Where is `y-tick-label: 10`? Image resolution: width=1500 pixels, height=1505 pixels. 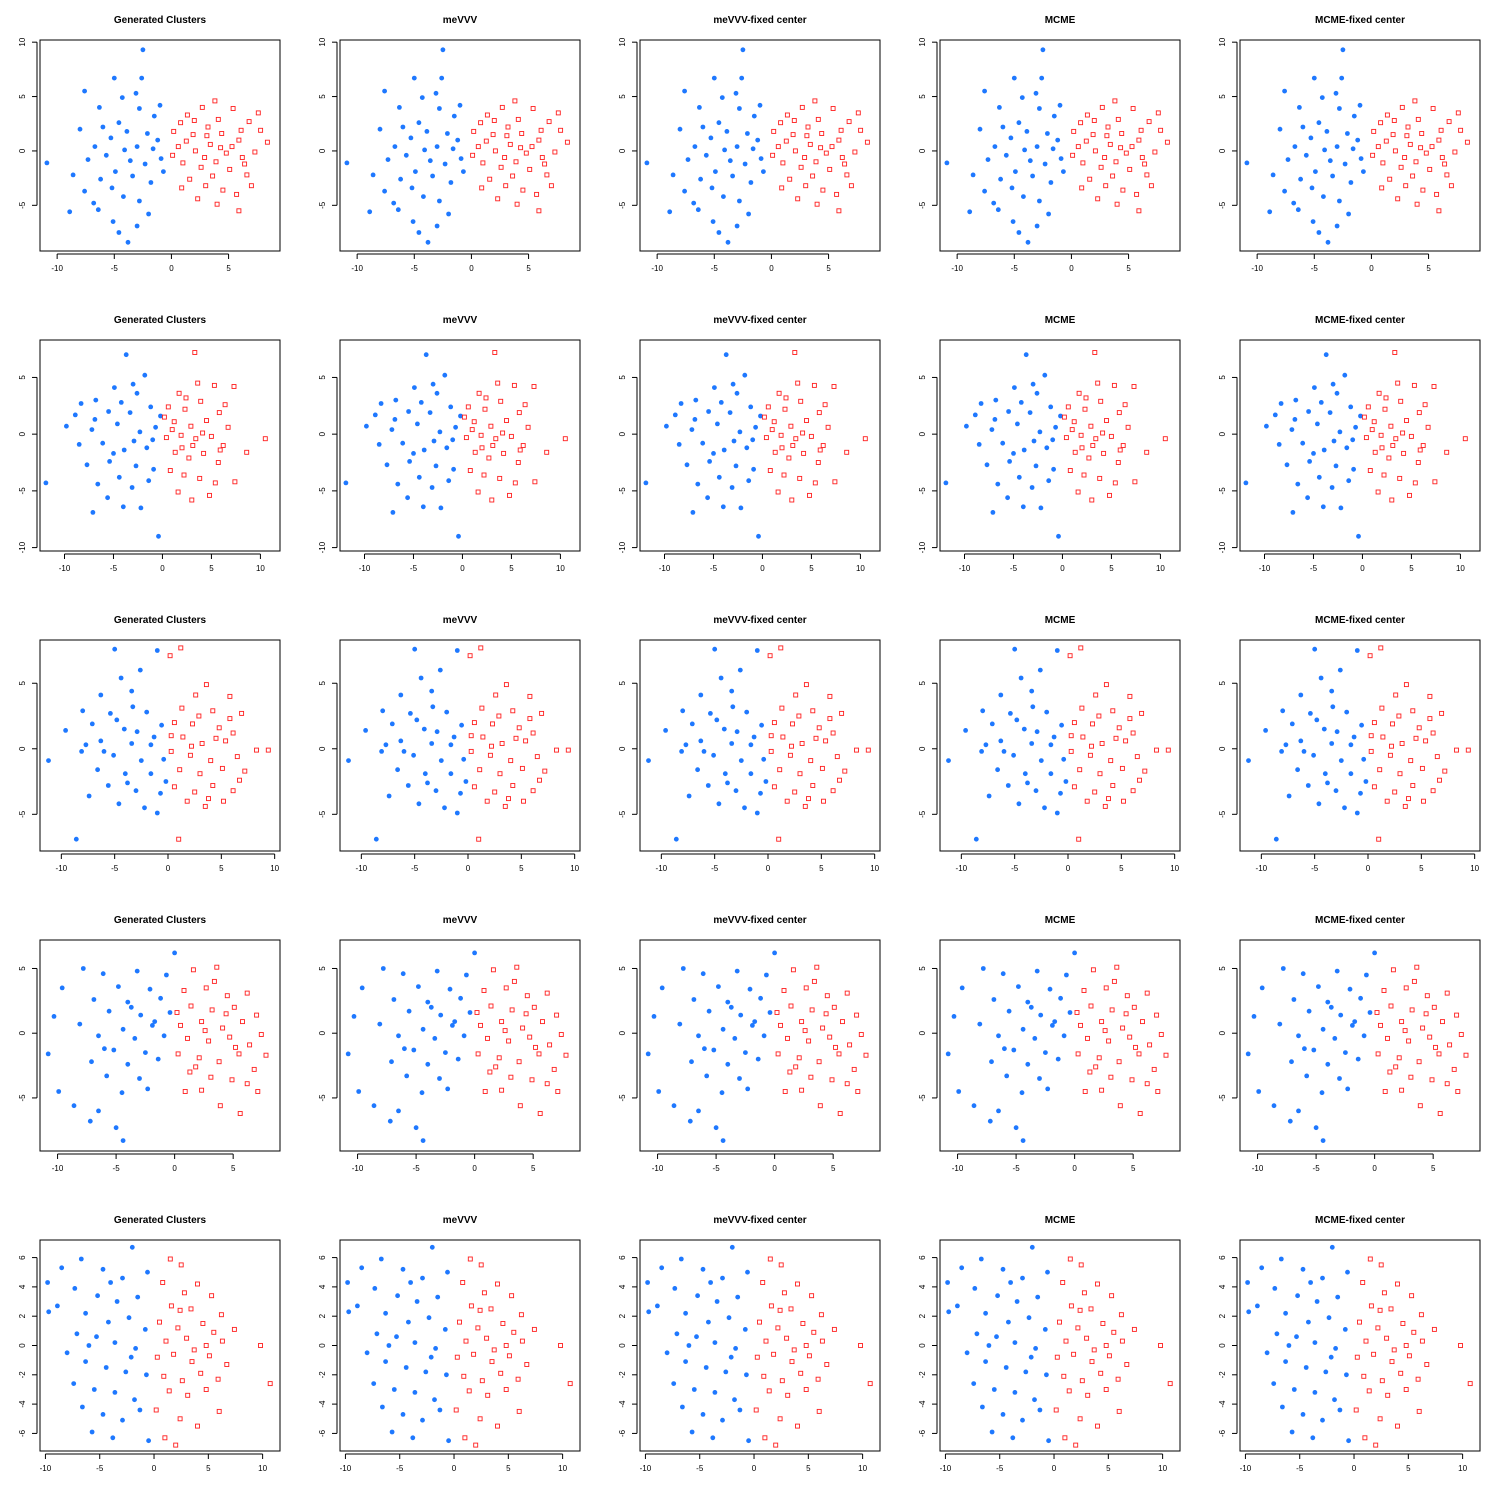 y-tick-label: 10 is located at coordinates (622, 41).